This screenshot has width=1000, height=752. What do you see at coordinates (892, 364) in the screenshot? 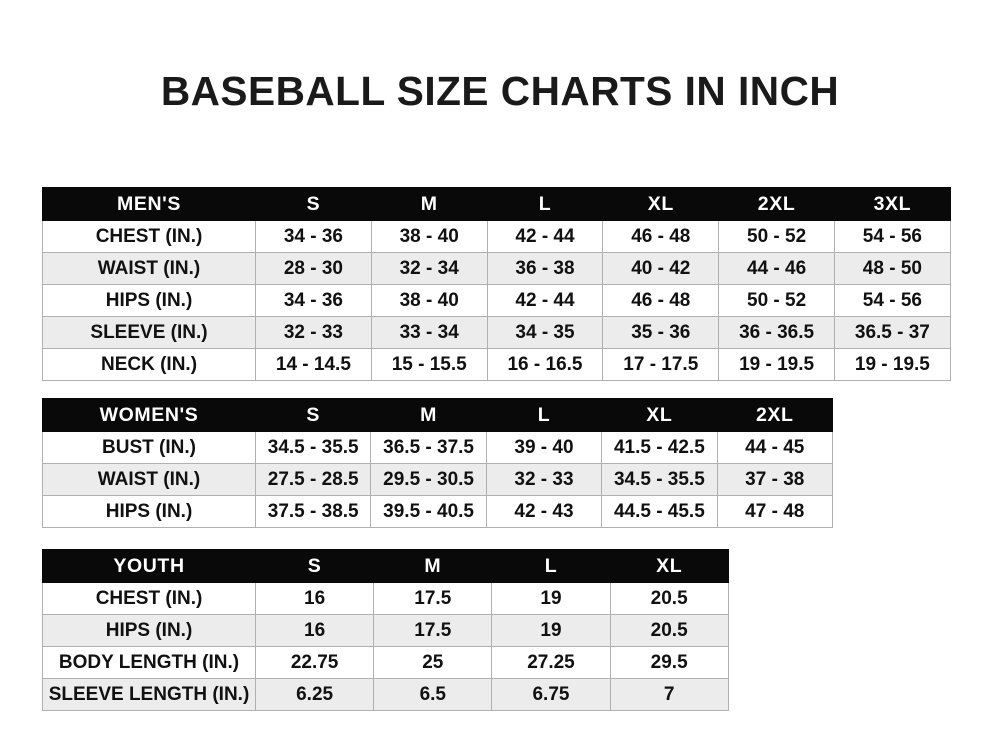
I see `mens-cell: 19 - 19.5` at bounding box center [892, 364].